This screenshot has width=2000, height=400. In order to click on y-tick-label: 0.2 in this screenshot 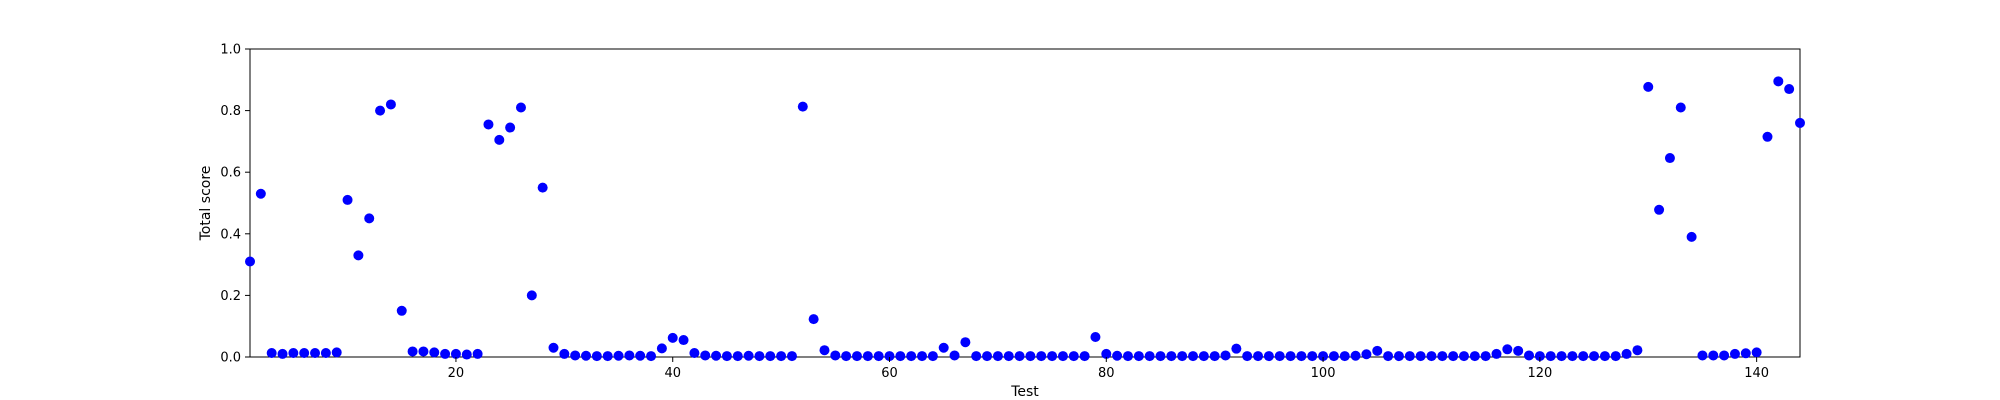, I will do `click(230, 296)`.